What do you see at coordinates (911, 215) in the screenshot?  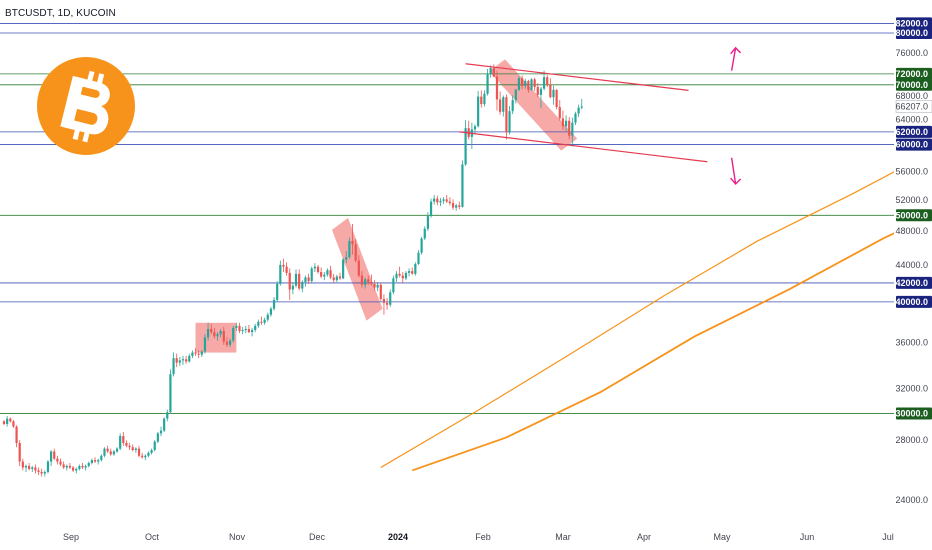 I see `level-badge-label: 50000.0` at bounding box center [911, 215].